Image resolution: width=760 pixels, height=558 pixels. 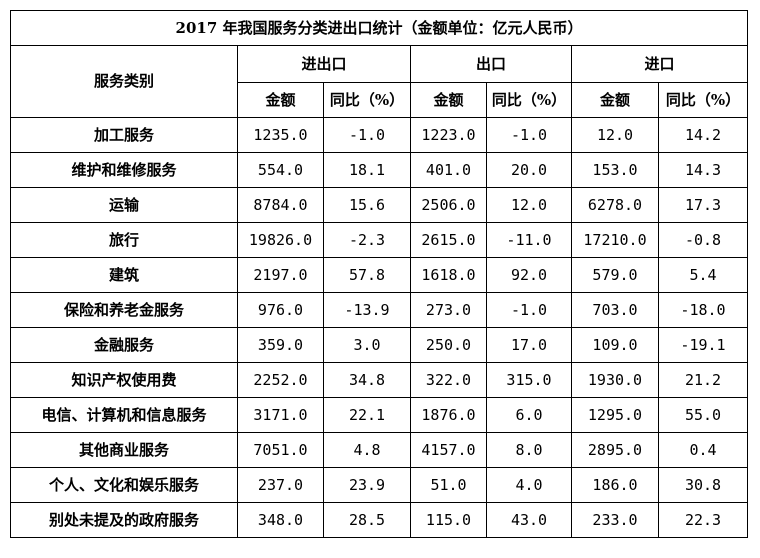 I want to click on row-category: 旅行, so click(x=124, y=240).